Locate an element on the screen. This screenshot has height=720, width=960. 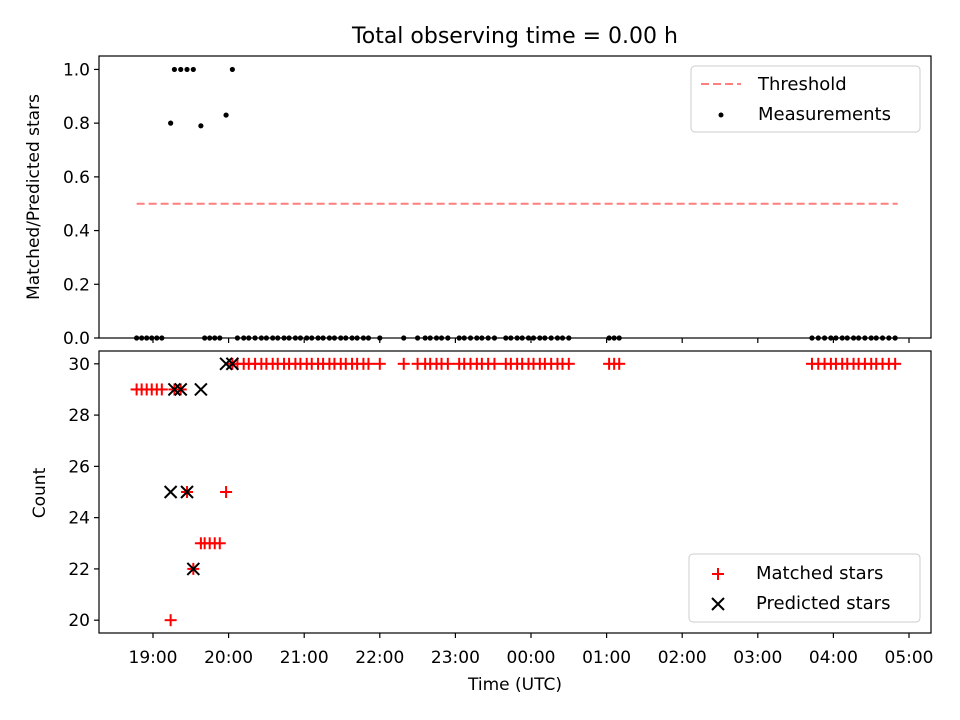
y-tick-label: 0.0 is located at coordinates (76, 339).